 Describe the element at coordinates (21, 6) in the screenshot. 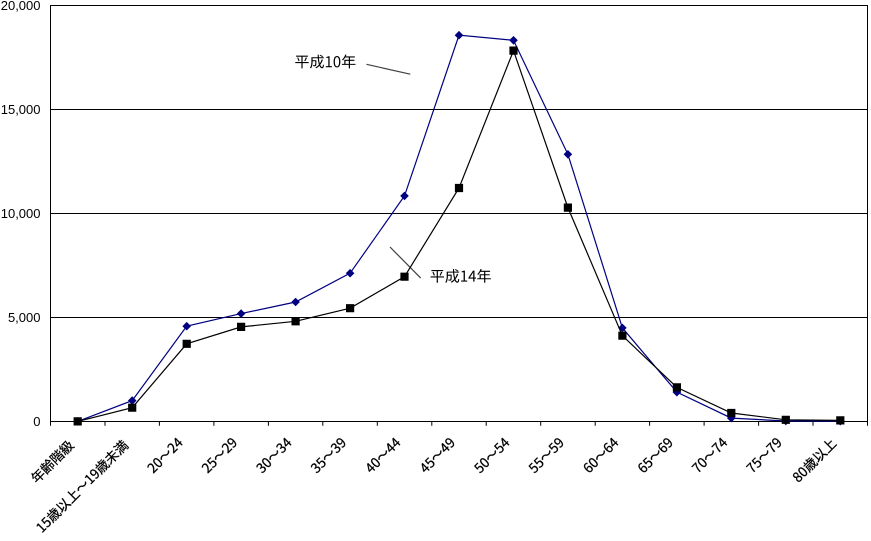

I see `svg-text: 20,000` at that location.